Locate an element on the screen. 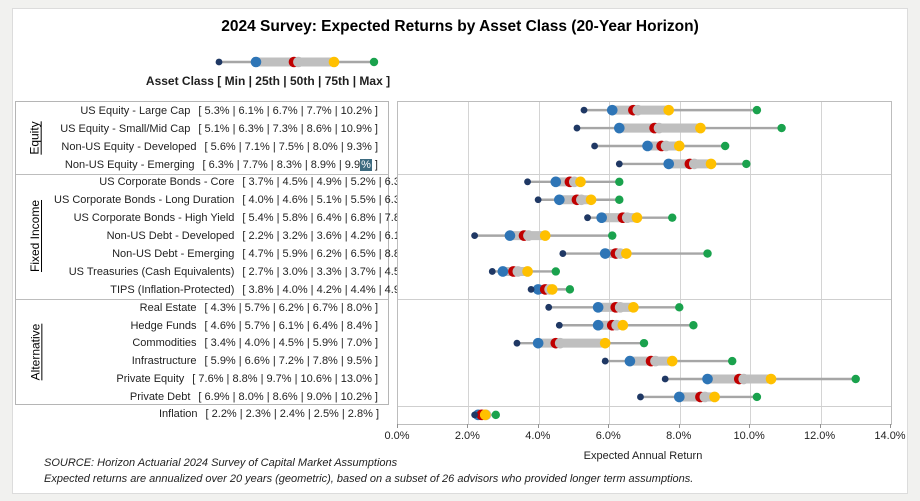  boxplot-legend-sample is located at coordinates (297, 62).